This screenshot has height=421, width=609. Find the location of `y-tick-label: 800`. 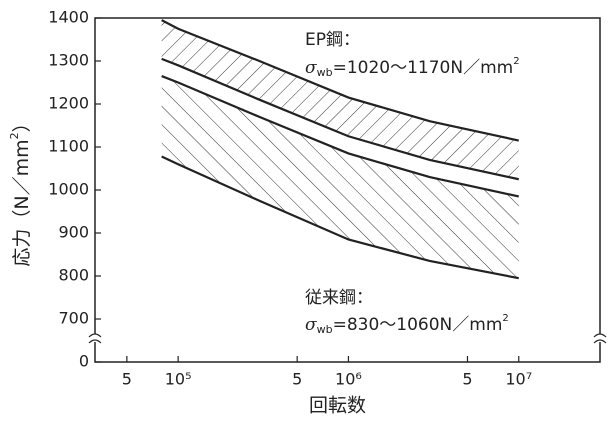

y-tick-label: 800 is located at coordinates (73, 275).